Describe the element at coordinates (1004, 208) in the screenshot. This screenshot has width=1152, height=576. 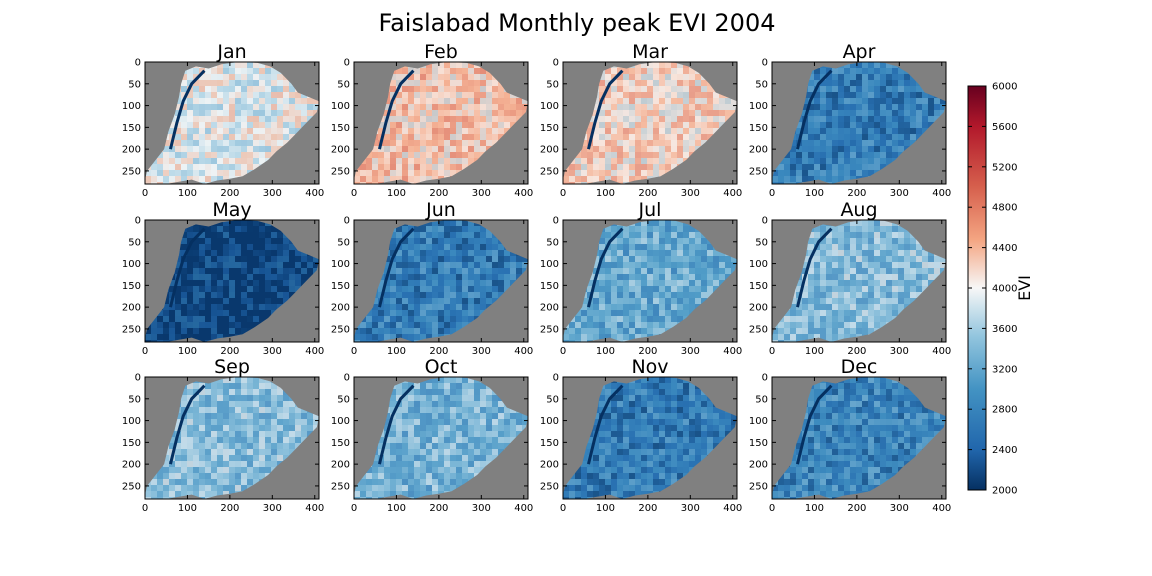
I see `colorbar-tick-label: 4800` at that location.